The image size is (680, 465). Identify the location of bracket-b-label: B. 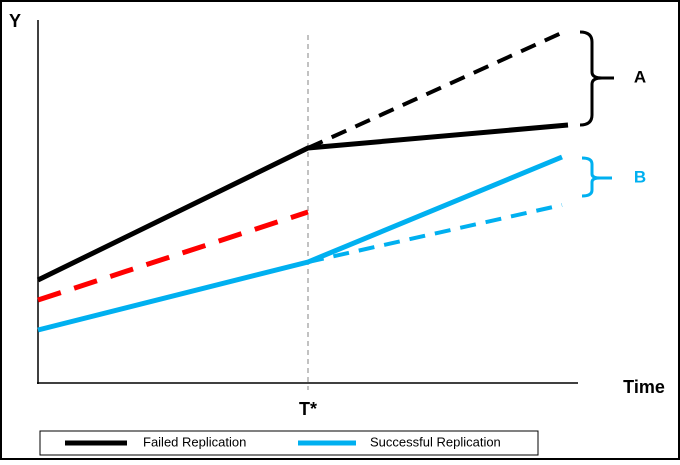
(640, 176).